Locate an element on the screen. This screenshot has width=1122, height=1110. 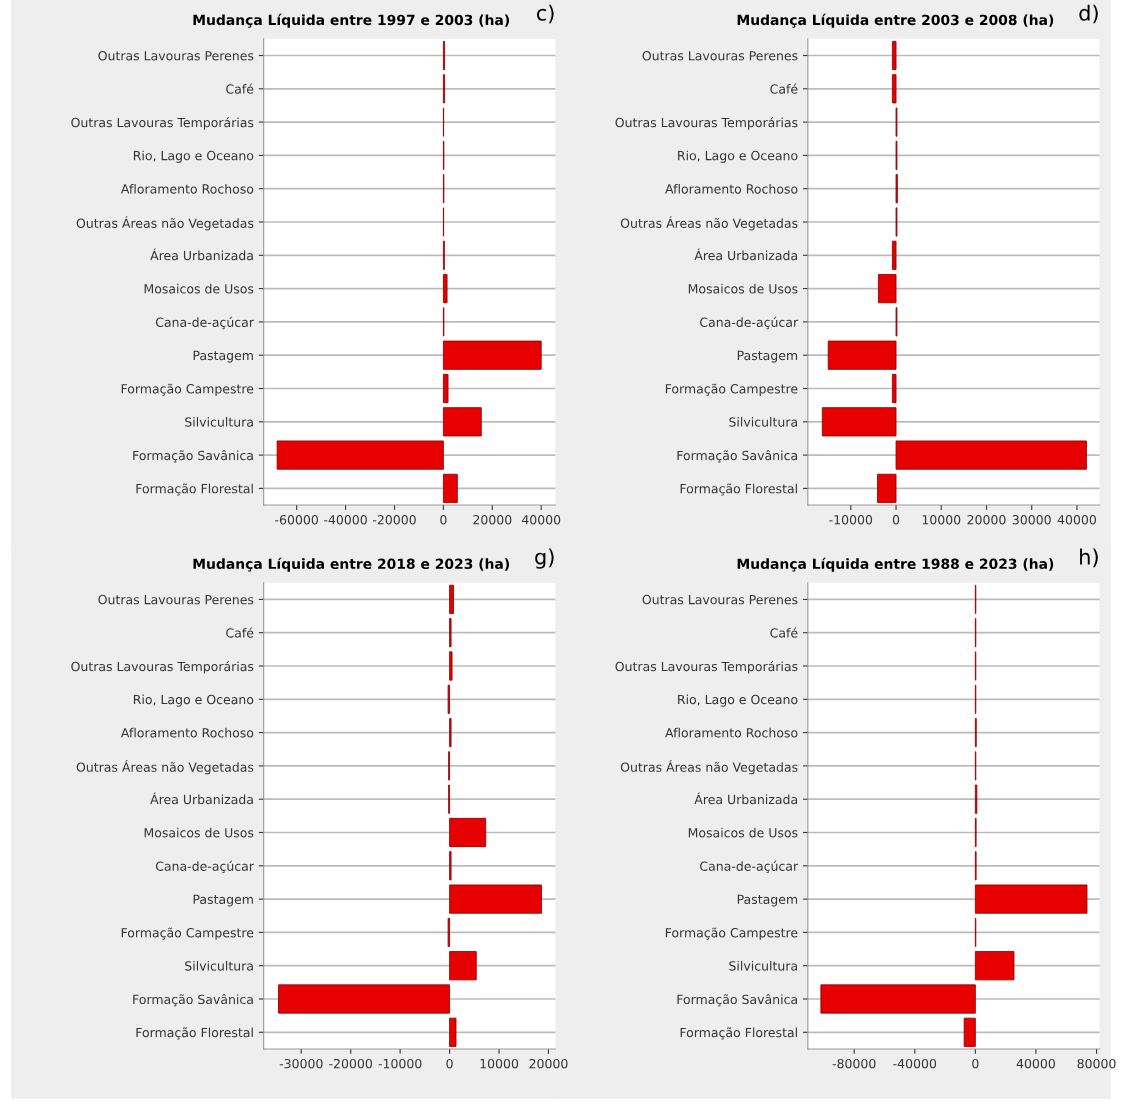
text: d) is located at coordinates (1088, 14).